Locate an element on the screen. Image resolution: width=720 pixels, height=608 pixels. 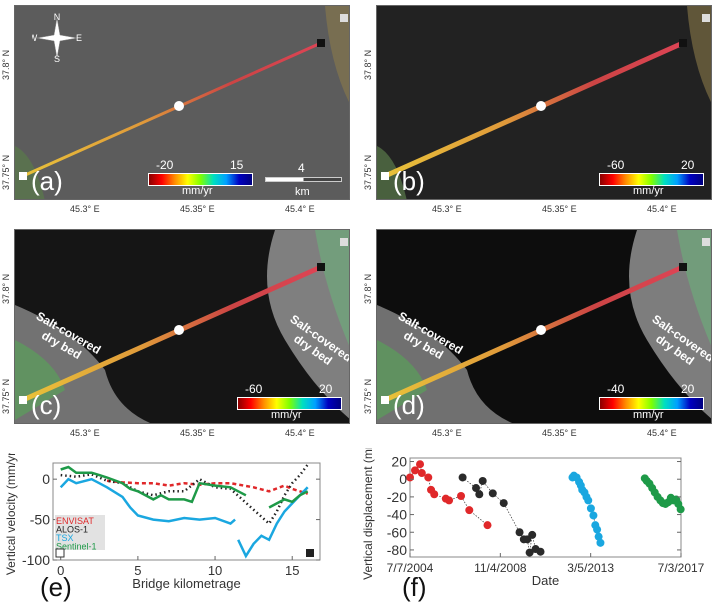
colorbar-max: 15 is located at coordinates (237, 165).